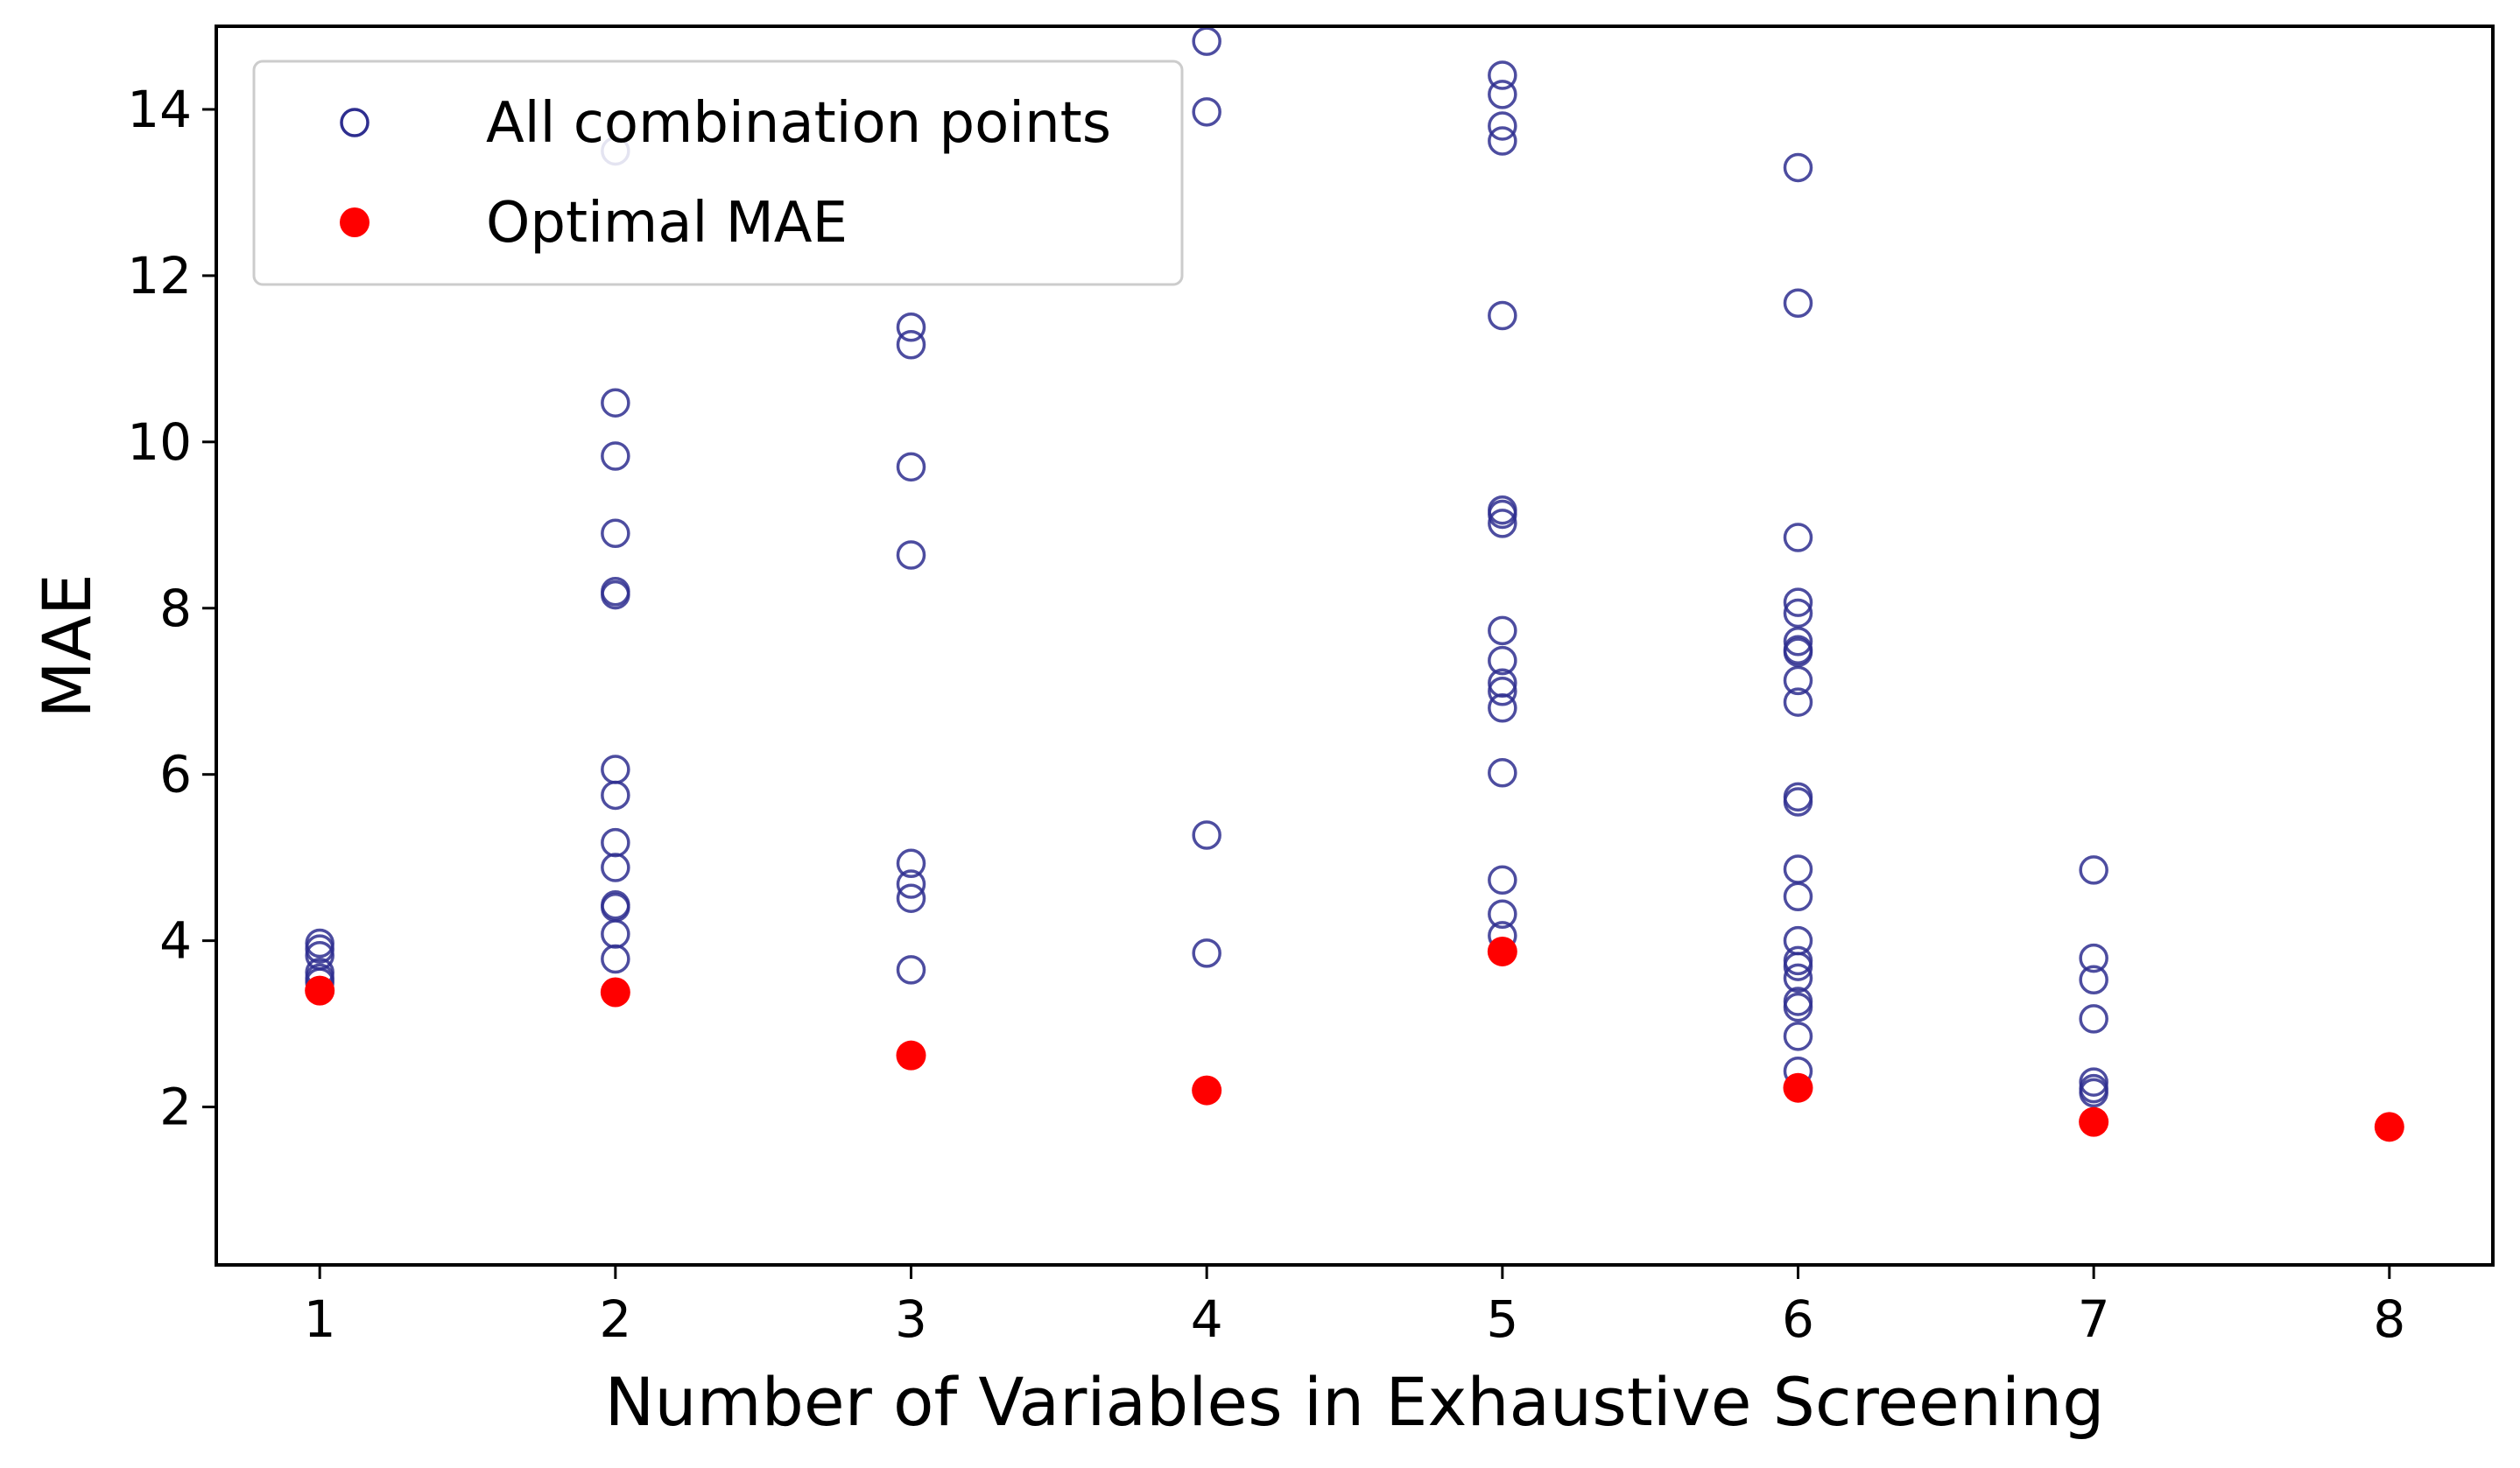  I want to click on x-tick-label: 5, so click(1502, 1319).